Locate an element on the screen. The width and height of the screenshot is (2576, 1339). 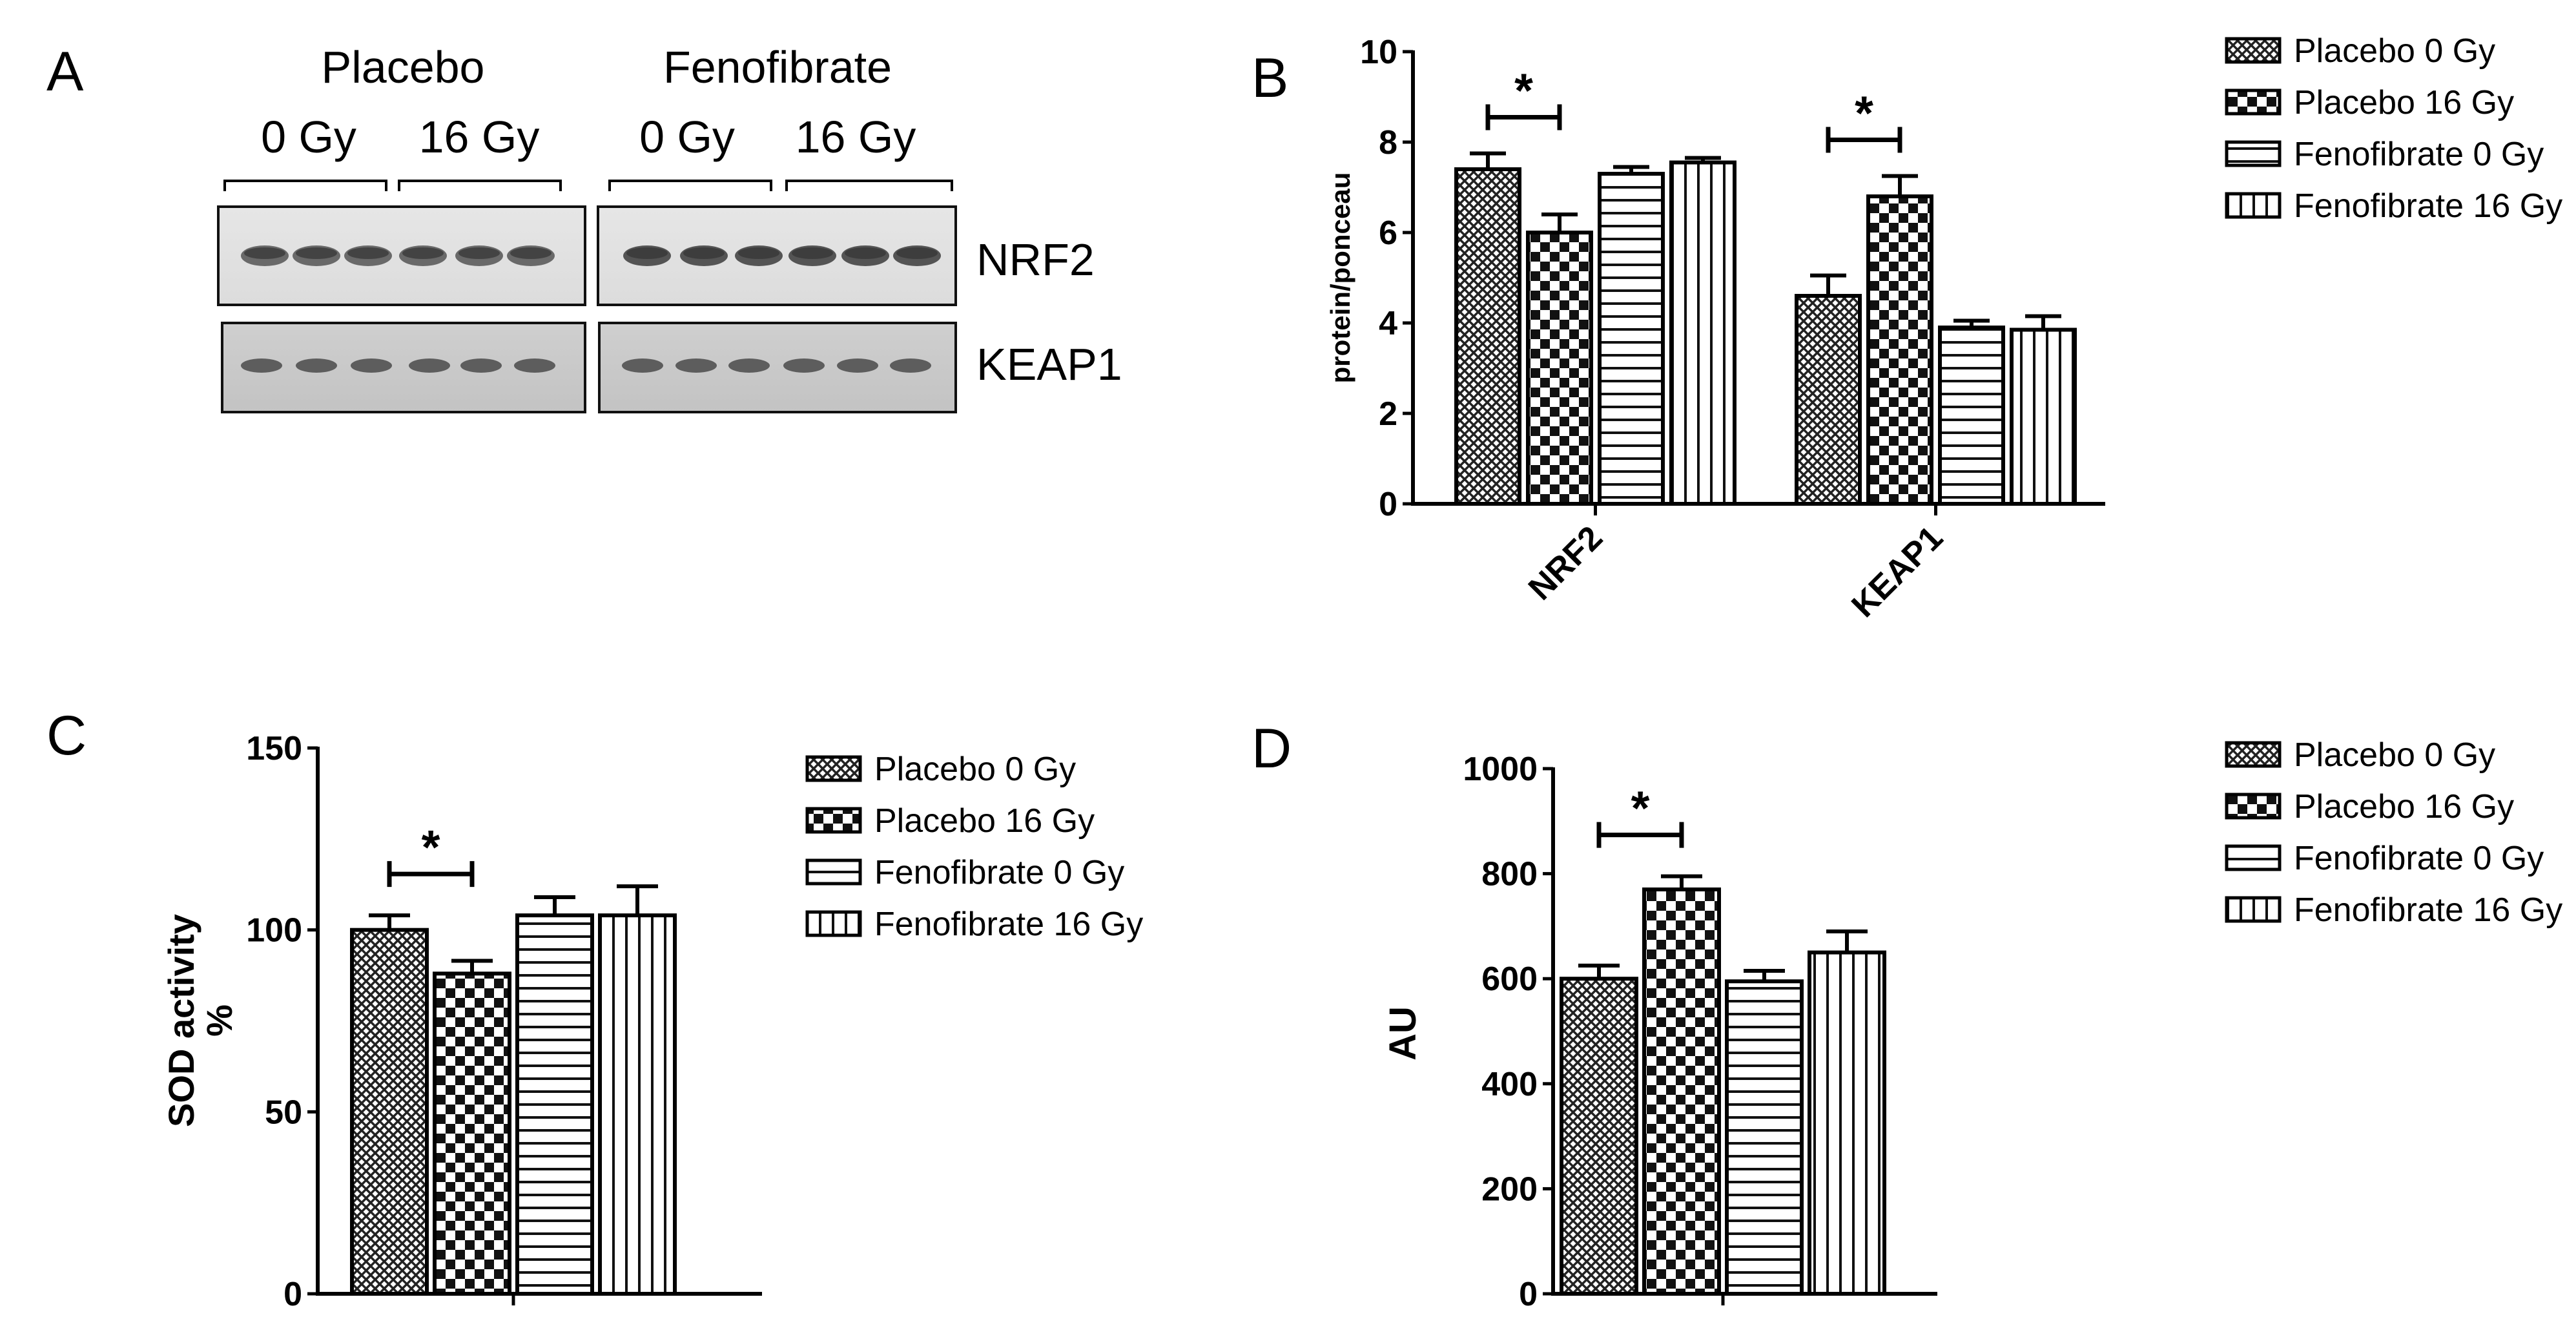
y-tick-label: 4 is located at coordinates (1388, 323).